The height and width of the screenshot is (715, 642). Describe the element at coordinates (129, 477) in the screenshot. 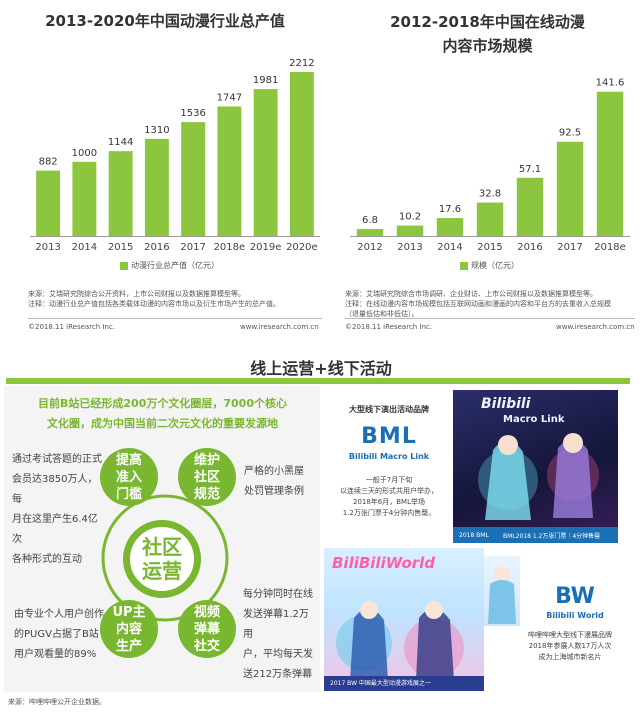

I see `circle-raise-threshold: 提高 准入 门槛` at that location.